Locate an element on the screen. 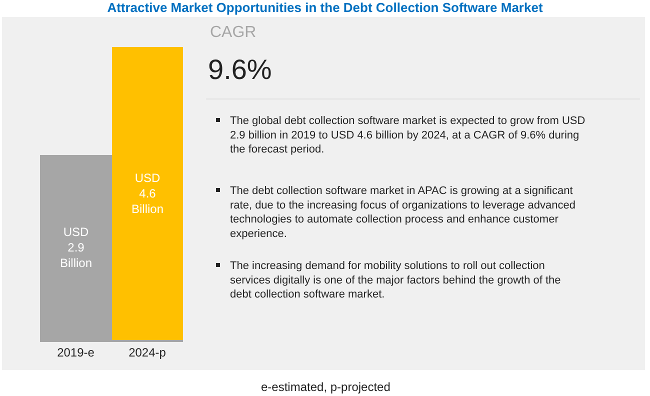 Image resolution: width=650 pixels, height=396 pixels. data-label: USD 4.6 Billion is located at coordinates (147, 193).